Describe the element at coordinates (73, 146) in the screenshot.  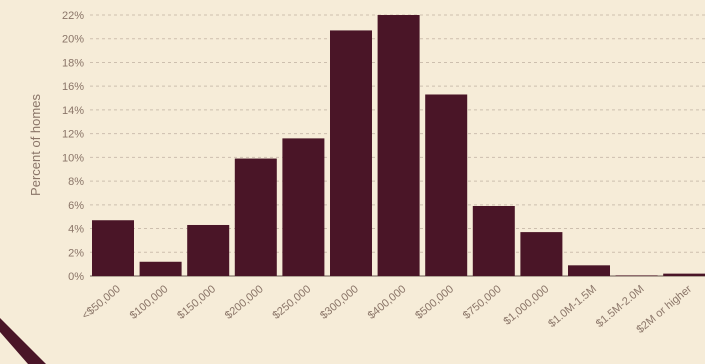
I see `y-tick-labels: 0% 2% 4% 6% 8% 10% 12% 14% 16% 18% 20% 22%` at that location.